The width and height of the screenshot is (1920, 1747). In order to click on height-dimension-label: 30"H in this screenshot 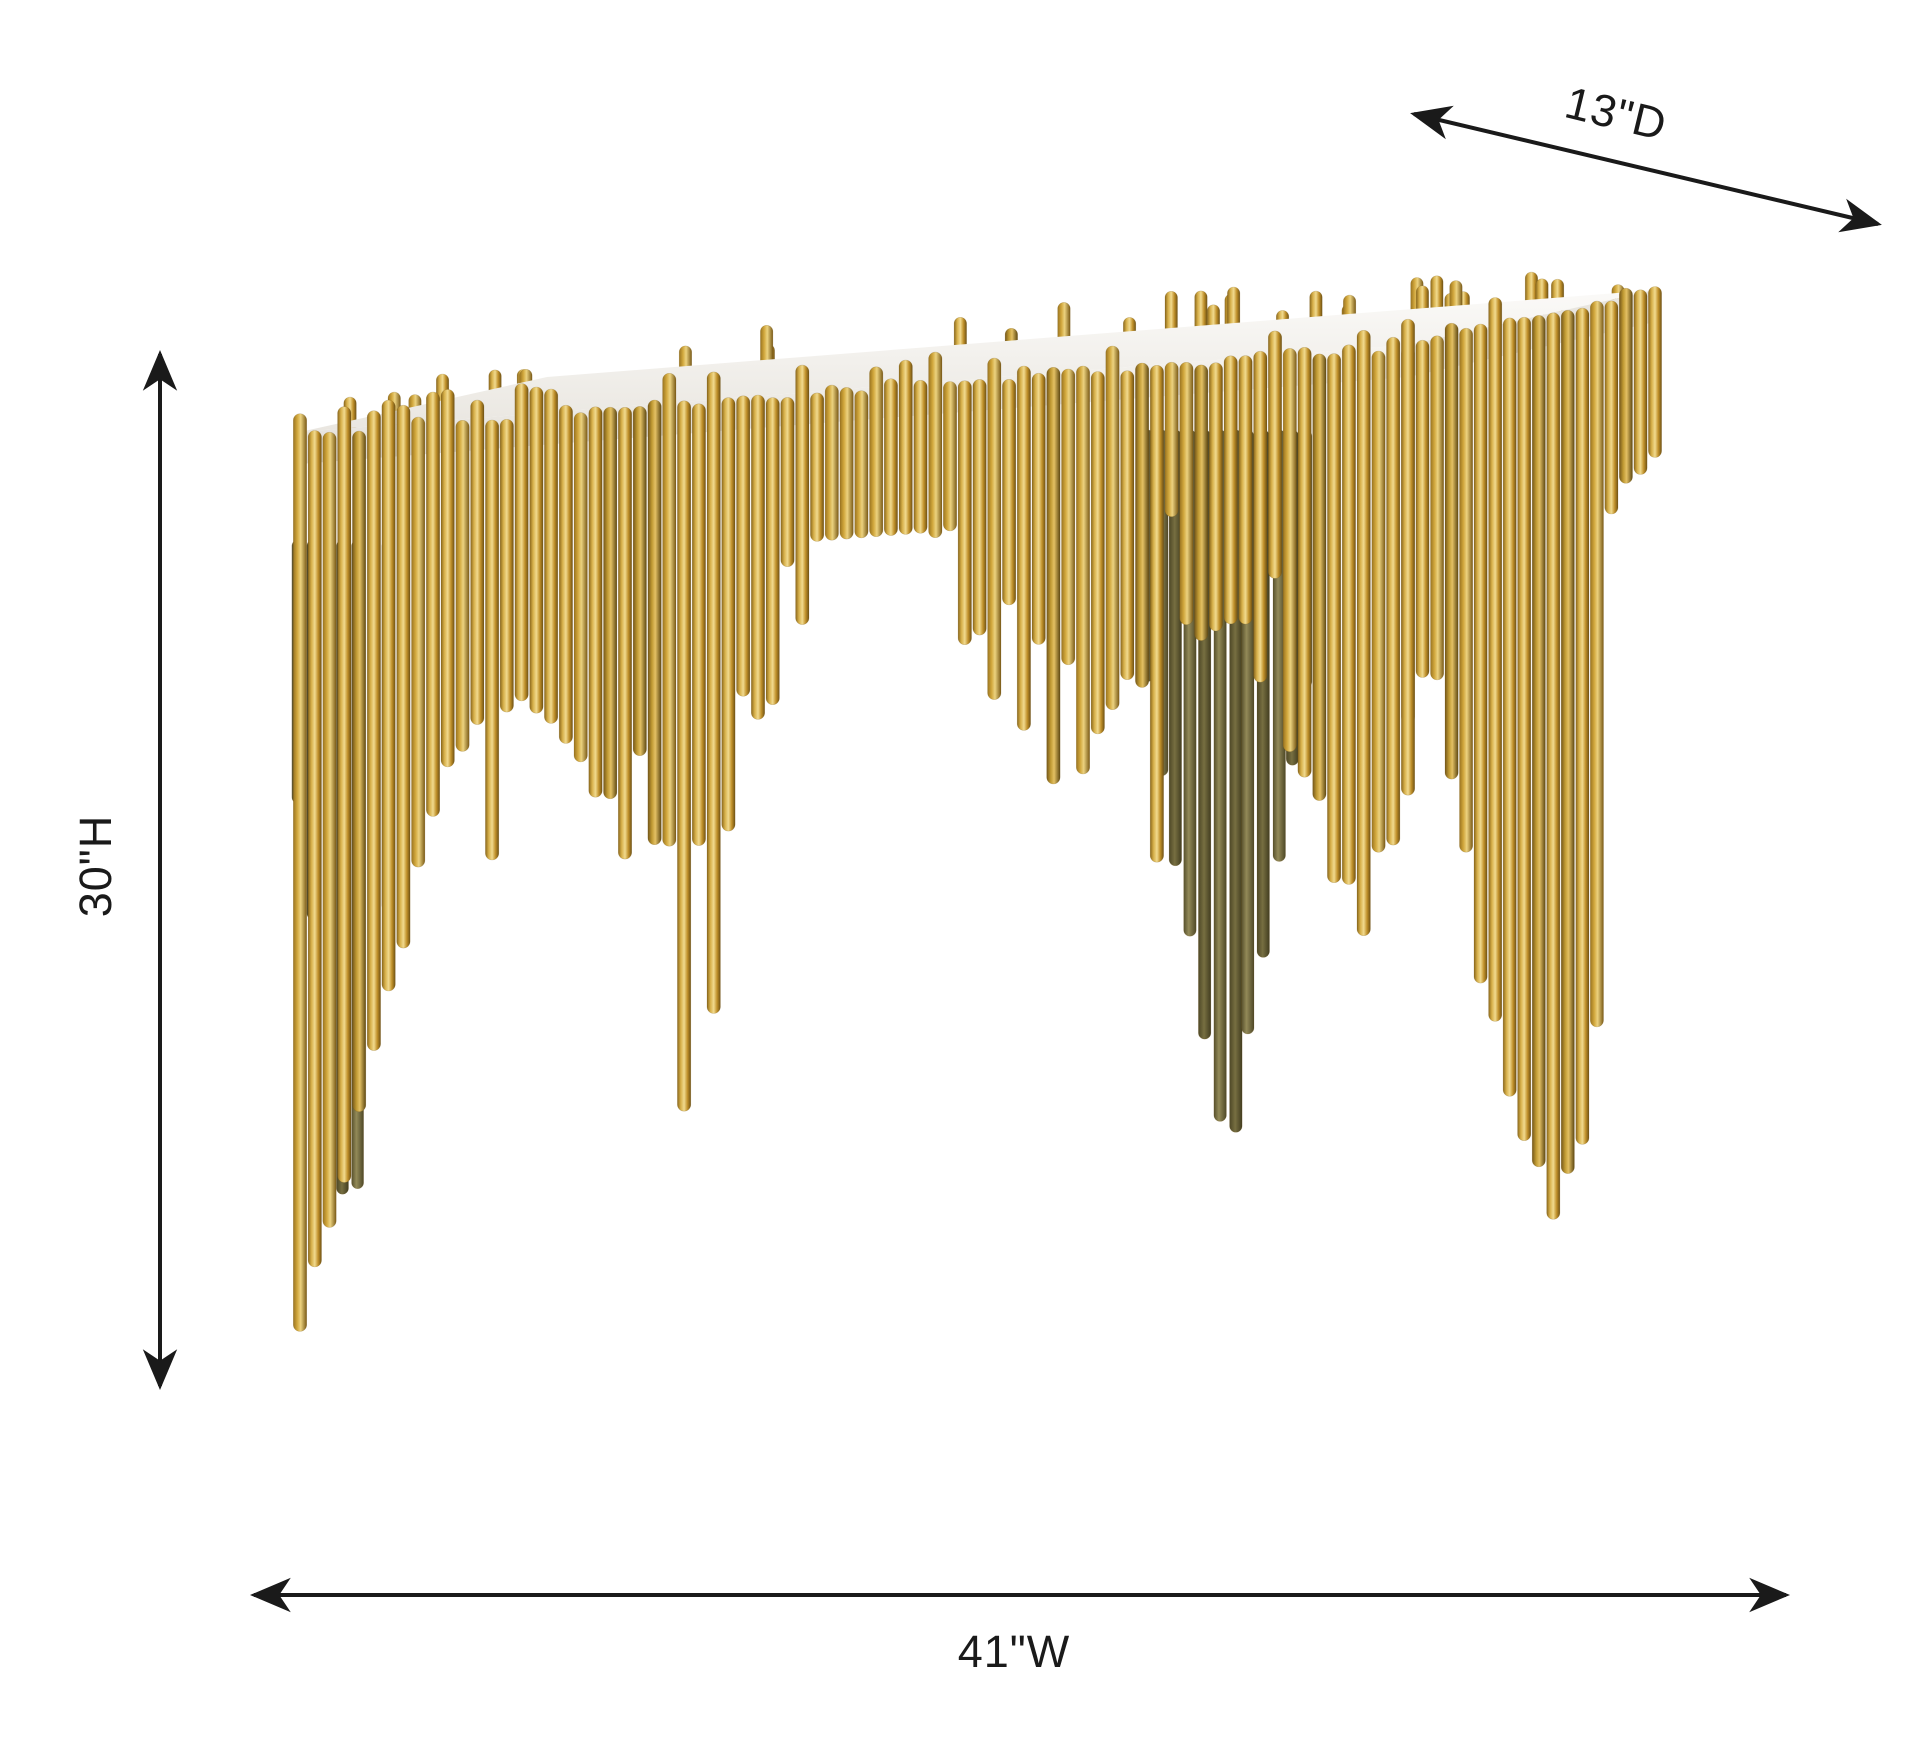, I will do `click(95, 866)`.